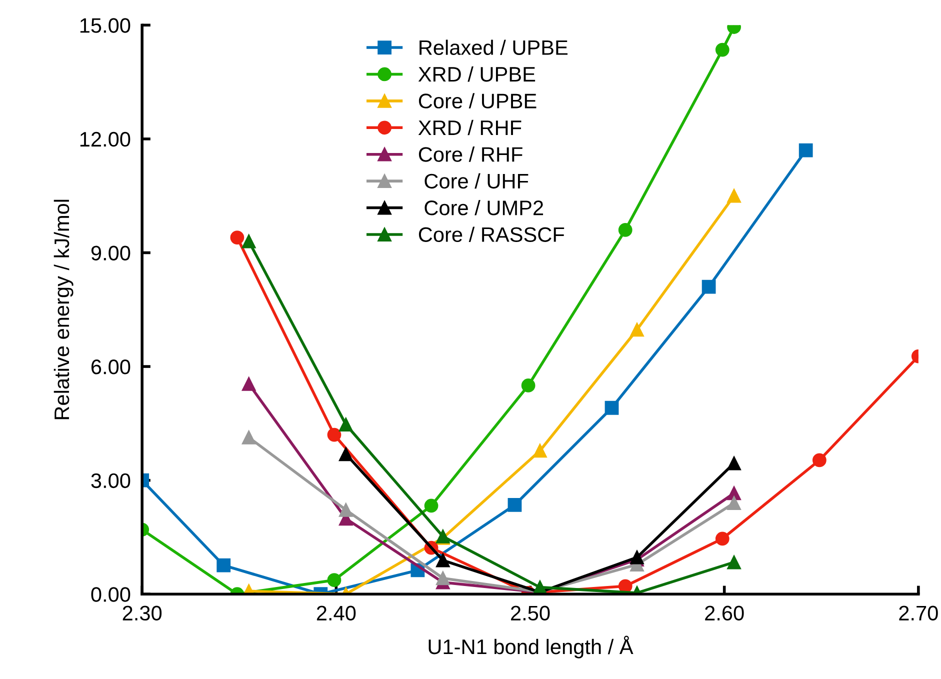 The height and width of the screenshot is (679, 941). Describe the element at coordinates (110, 480) in the screenshot. I see `y-tick-label: 3.00` at that location.